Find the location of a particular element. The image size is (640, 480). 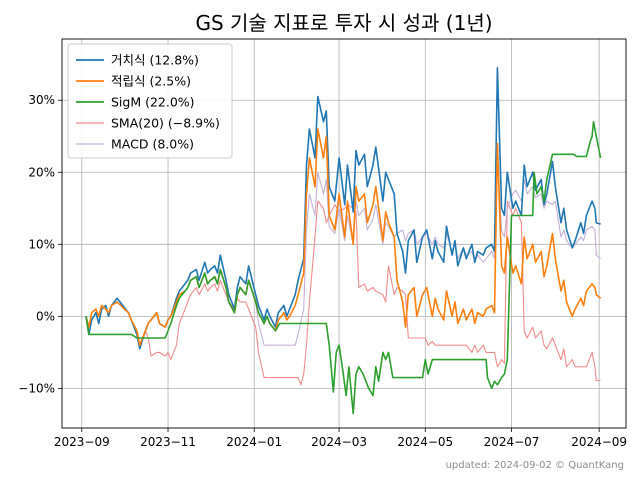

update-credit: updated: 2024-09-02 © QuantKang is located at coordinates (535, 465).